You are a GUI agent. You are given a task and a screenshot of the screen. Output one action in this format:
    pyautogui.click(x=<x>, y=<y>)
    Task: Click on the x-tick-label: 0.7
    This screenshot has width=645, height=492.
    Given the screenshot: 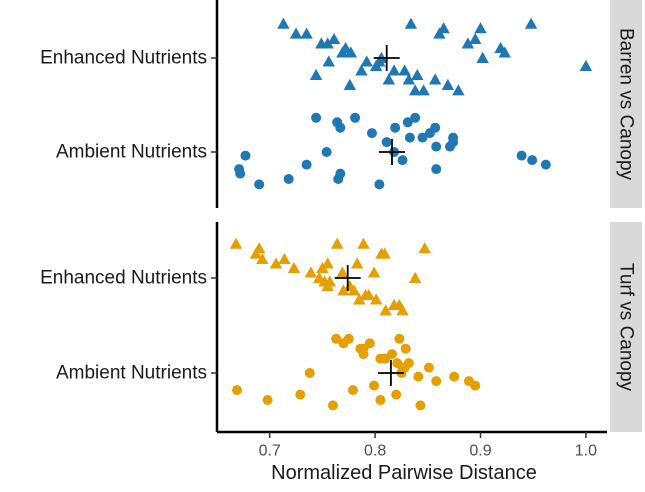 What is the action you would take?
    pyautogui.click(x=270, y=451)
    